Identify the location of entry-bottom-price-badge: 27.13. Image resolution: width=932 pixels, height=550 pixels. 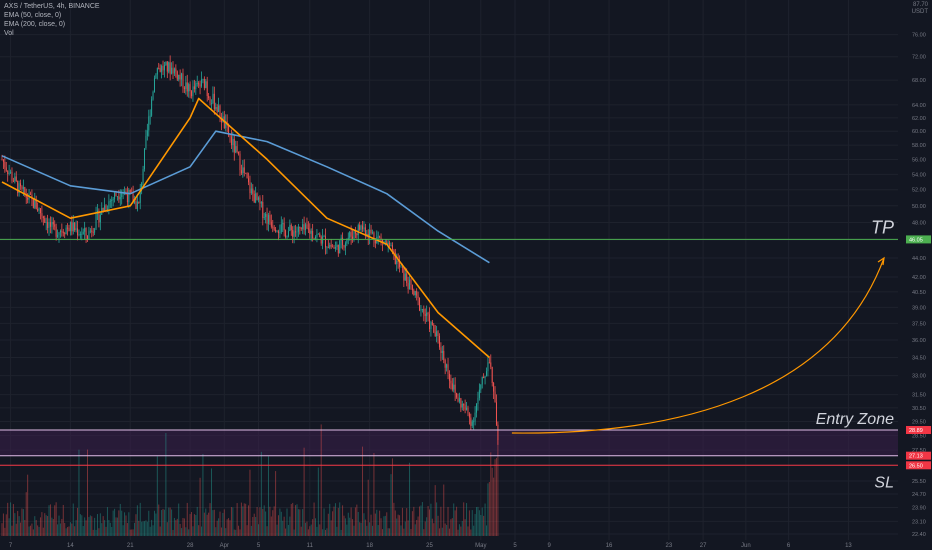
(916, 457).